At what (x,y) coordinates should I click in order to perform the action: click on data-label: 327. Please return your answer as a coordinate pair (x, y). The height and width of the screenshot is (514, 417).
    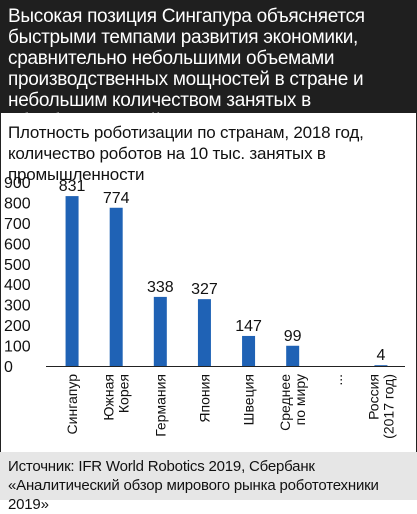
    Looking at the image, I should click on (204, 289).